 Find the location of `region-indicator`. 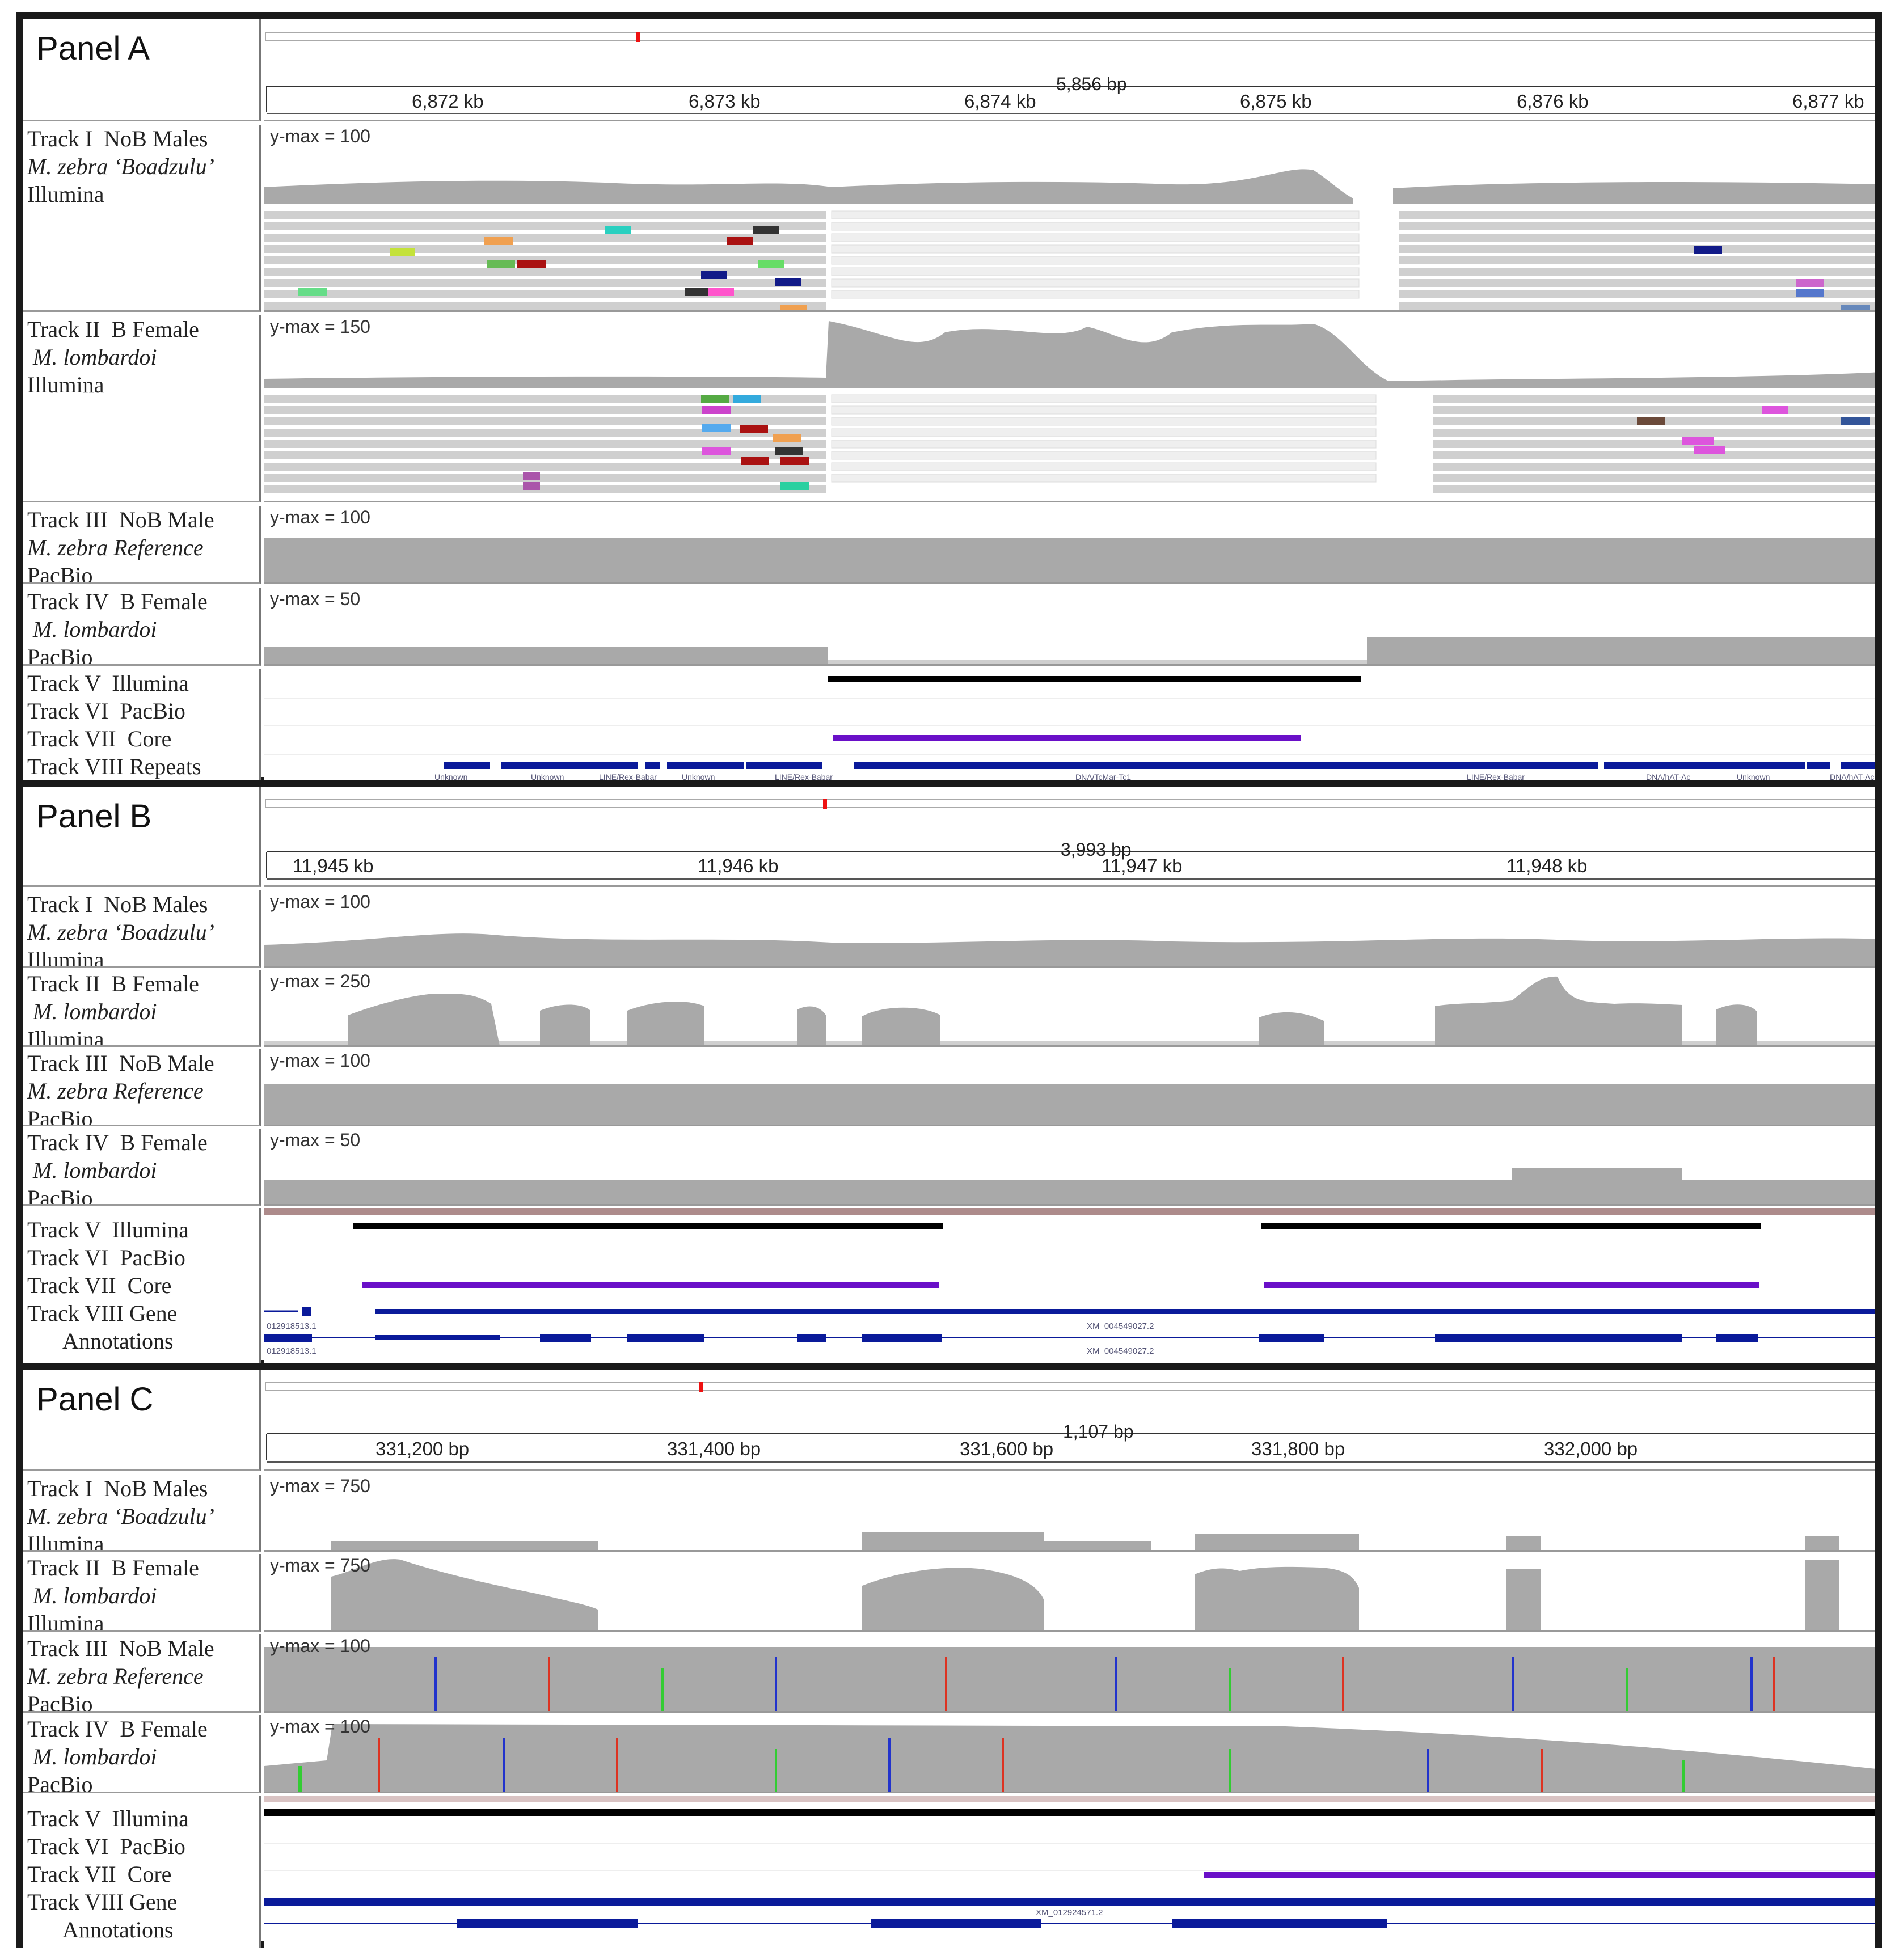

region-indicator is located at coordinates (701, 1387).